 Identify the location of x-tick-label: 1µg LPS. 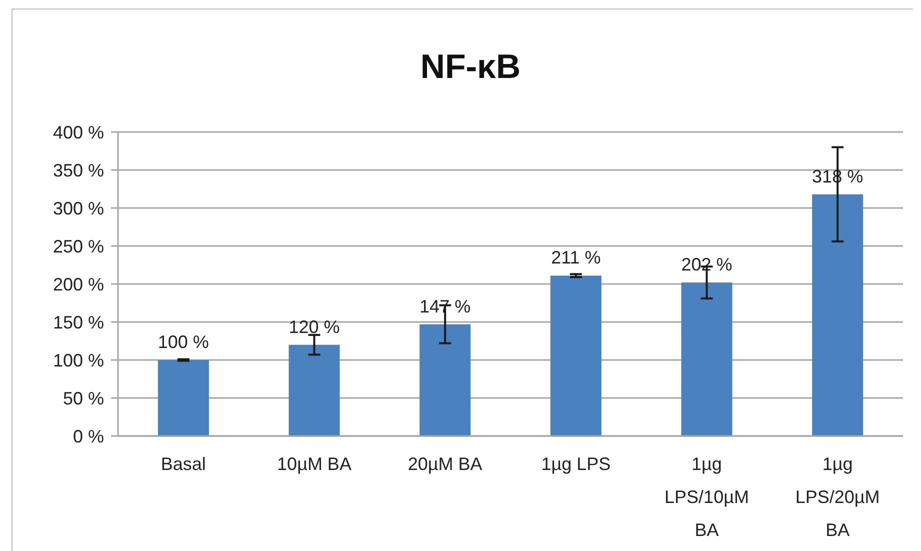
(576, 464).